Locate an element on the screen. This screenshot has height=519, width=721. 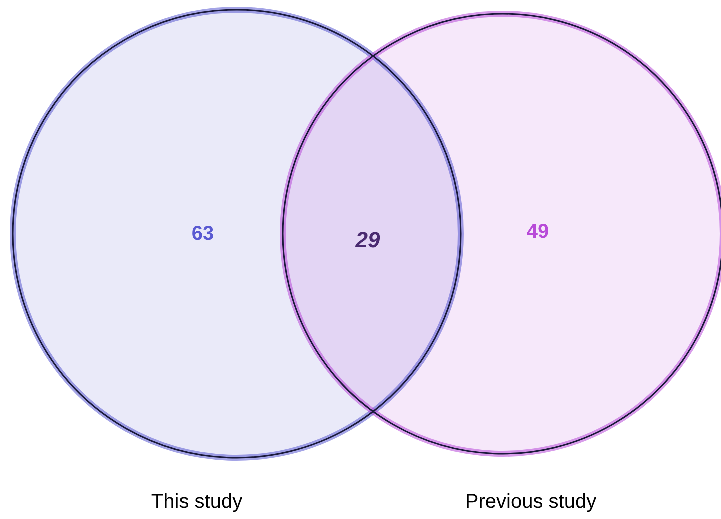
data-label: 29 is located at coordinates (367, 240).